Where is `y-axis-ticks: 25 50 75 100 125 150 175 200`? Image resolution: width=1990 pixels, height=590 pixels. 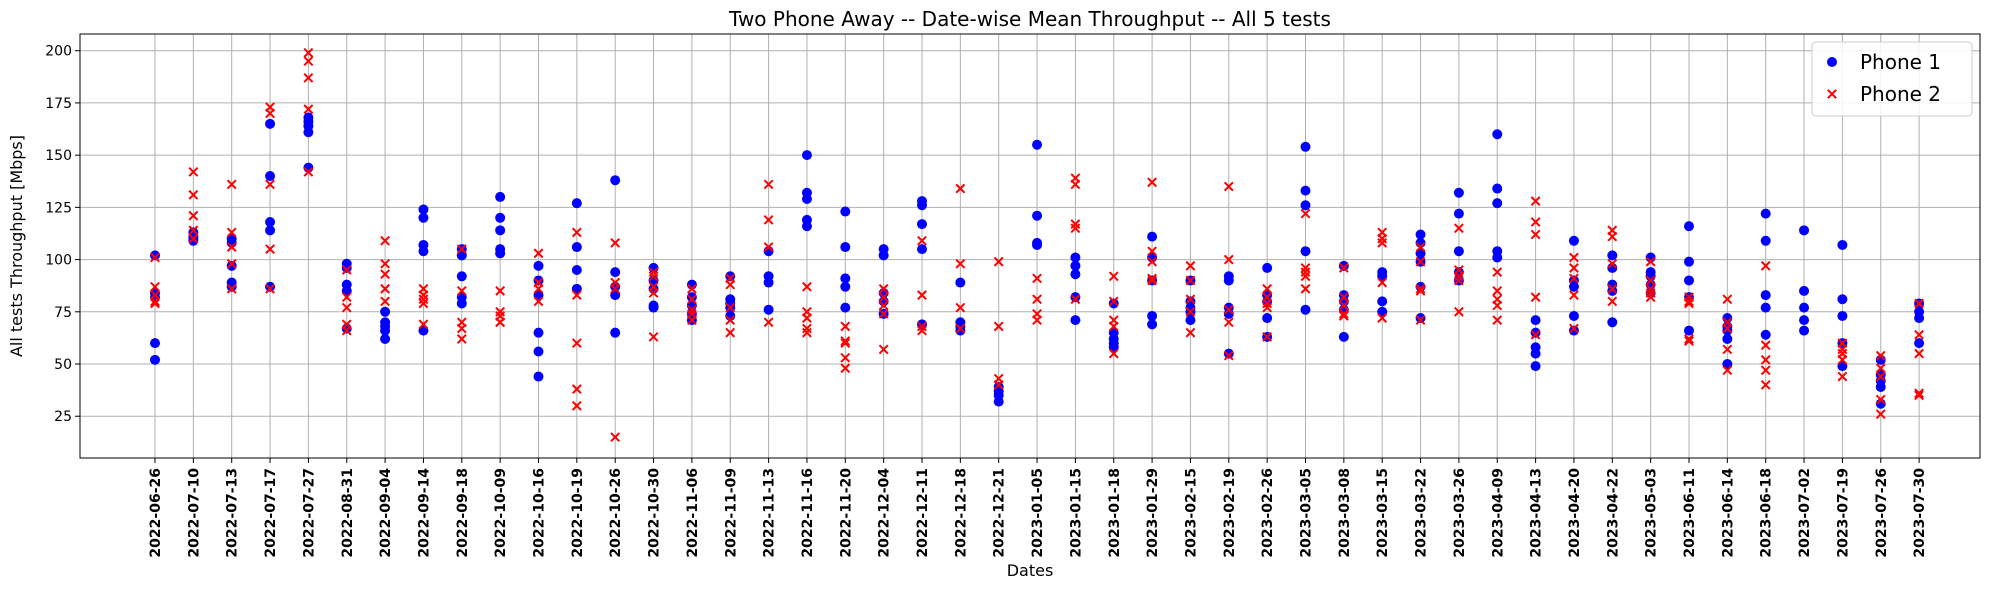 y-axis-ticks: 25 50 75 100 125 150 175 200 is located at coordinates (62, 234).